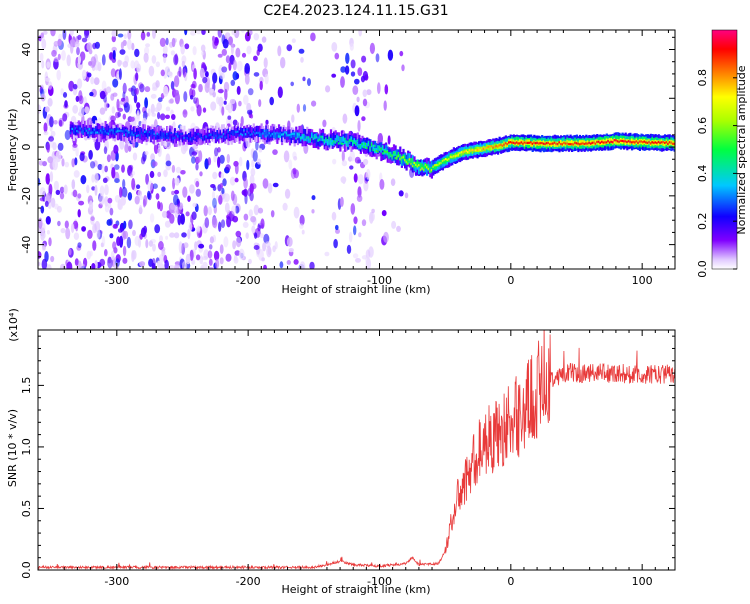 The width and height of the screenshot is (750, 604). I want to click on snr-y-tick-label: 0.0, so click(26, 570).